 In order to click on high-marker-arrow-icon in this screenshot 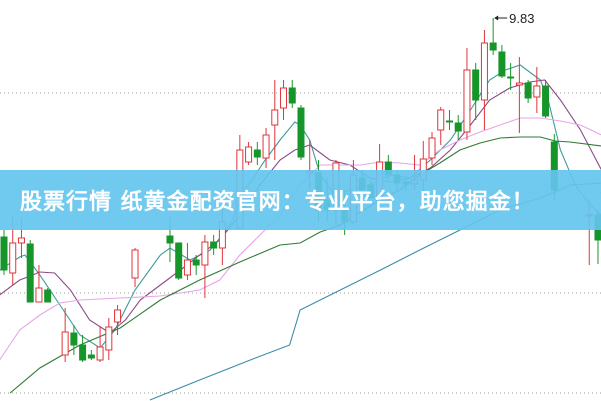, I will do `click(496, 18)`.